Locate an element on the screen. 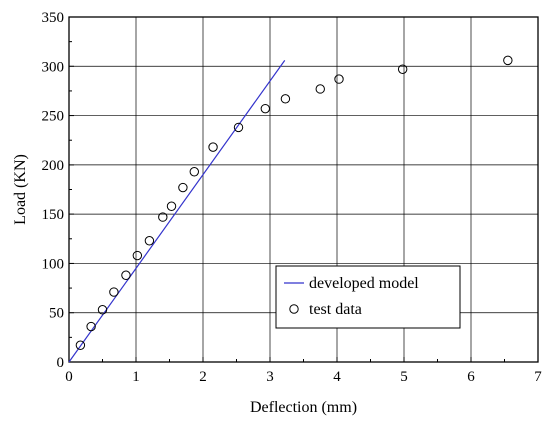 The width and height of the screenshot is (550, 423). y-tick-label: 0 is located at coordinates (61, 363).